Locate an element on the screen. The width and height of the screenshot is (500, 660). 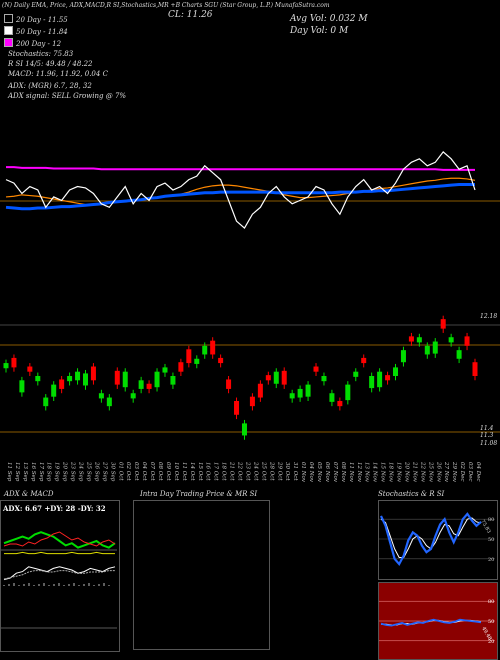
date-tick-label: 21 Nov is located at coordinates (414, 472).